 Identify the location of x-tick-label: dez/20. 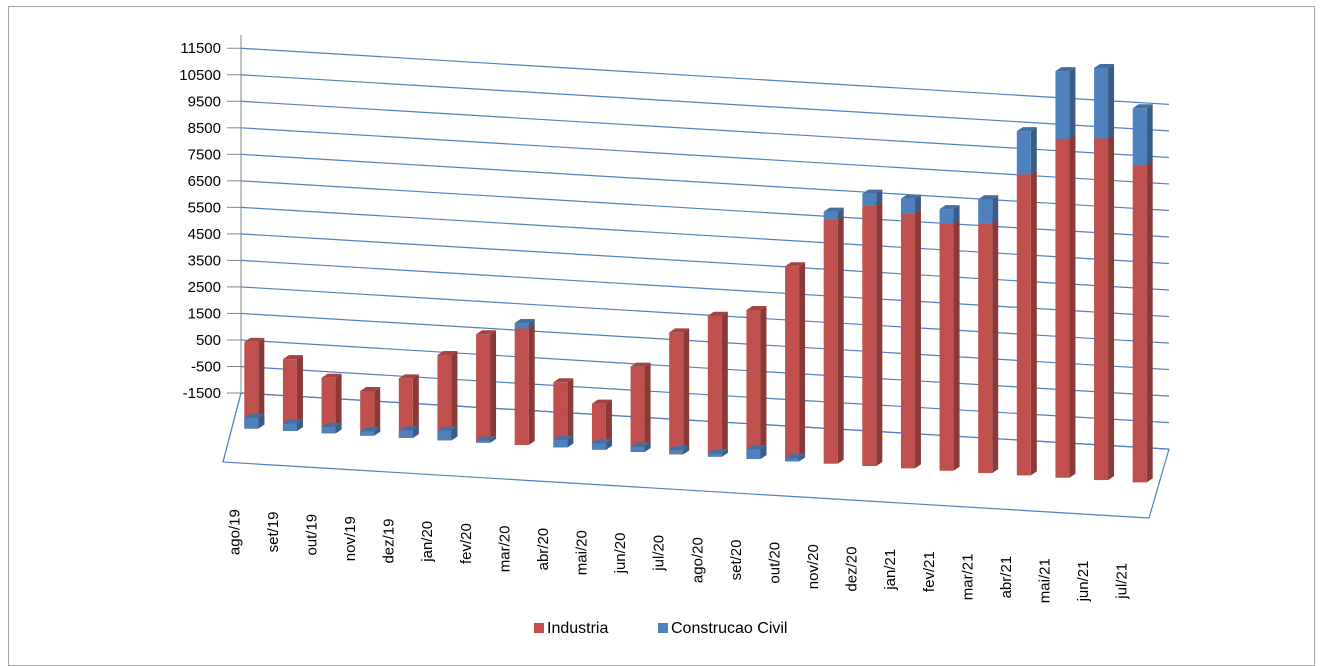
(852, 569).